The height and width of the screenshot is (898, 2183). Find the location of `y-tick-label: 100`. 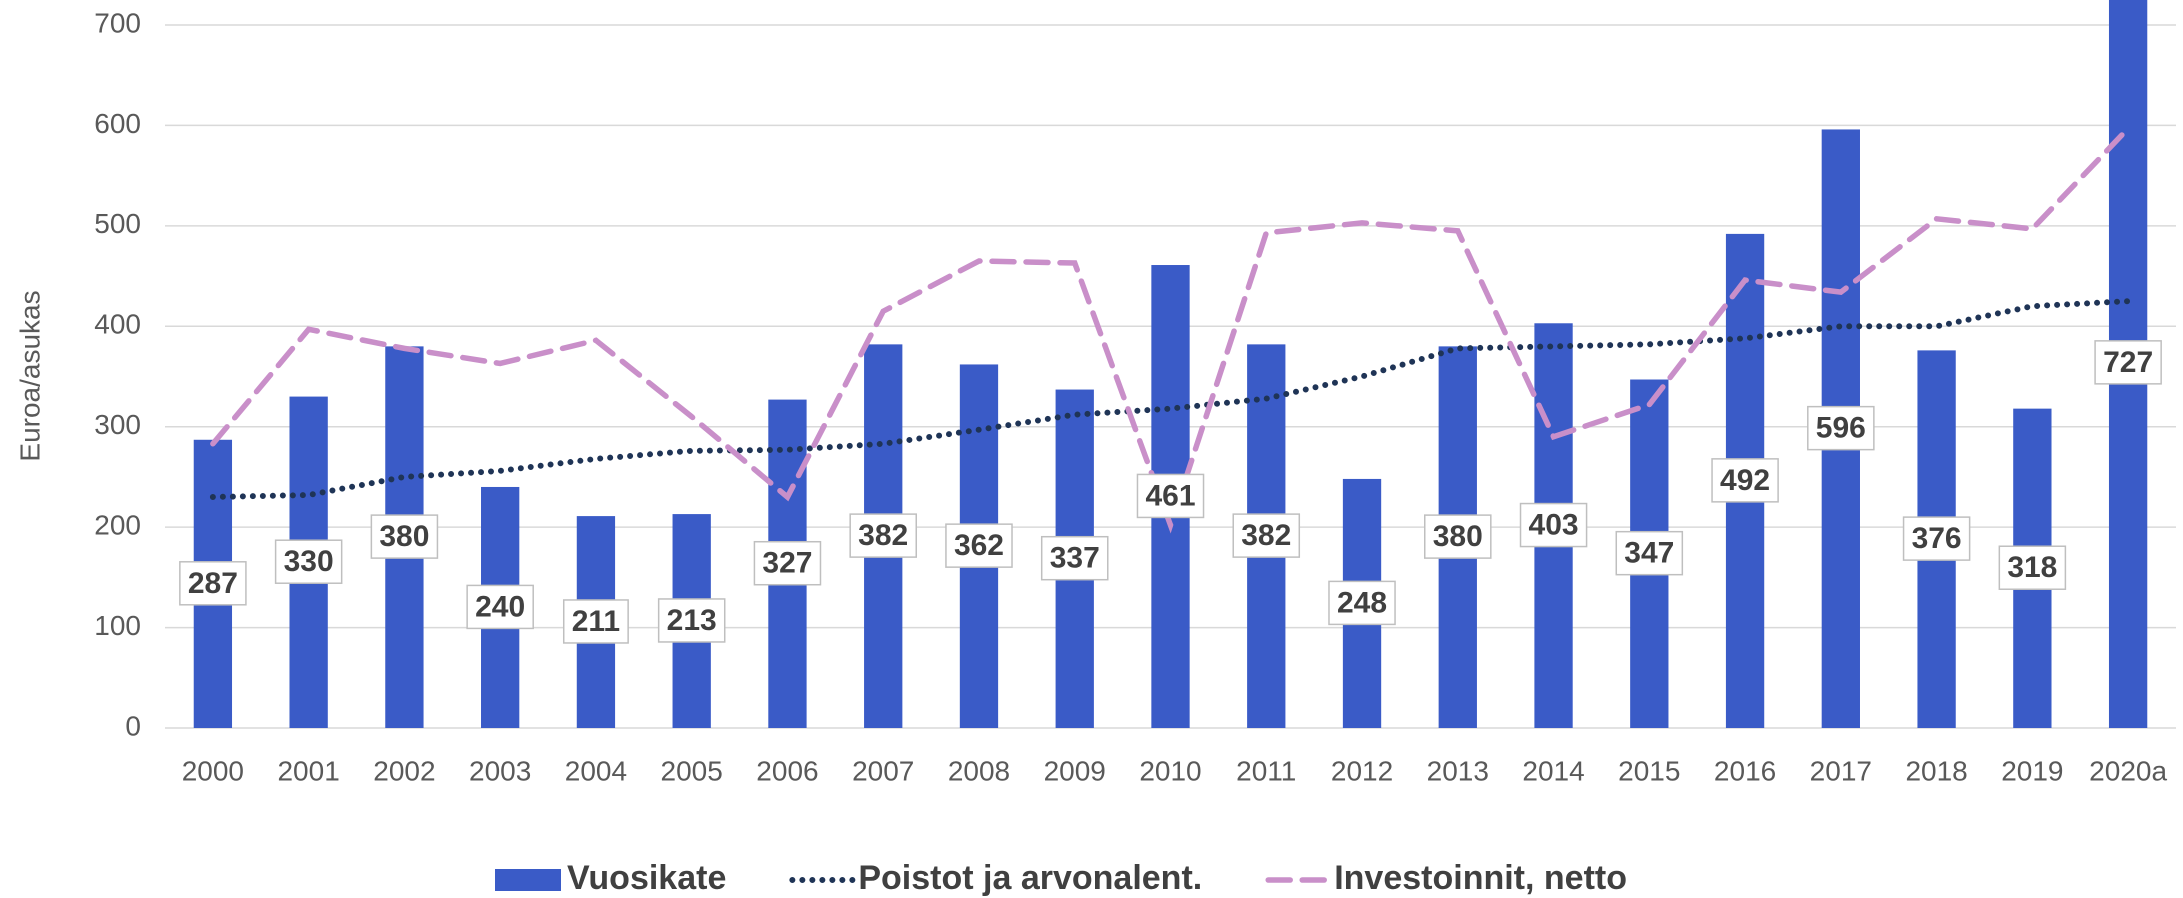

y-tick-label: 100 is located at coordinates (117, 625).